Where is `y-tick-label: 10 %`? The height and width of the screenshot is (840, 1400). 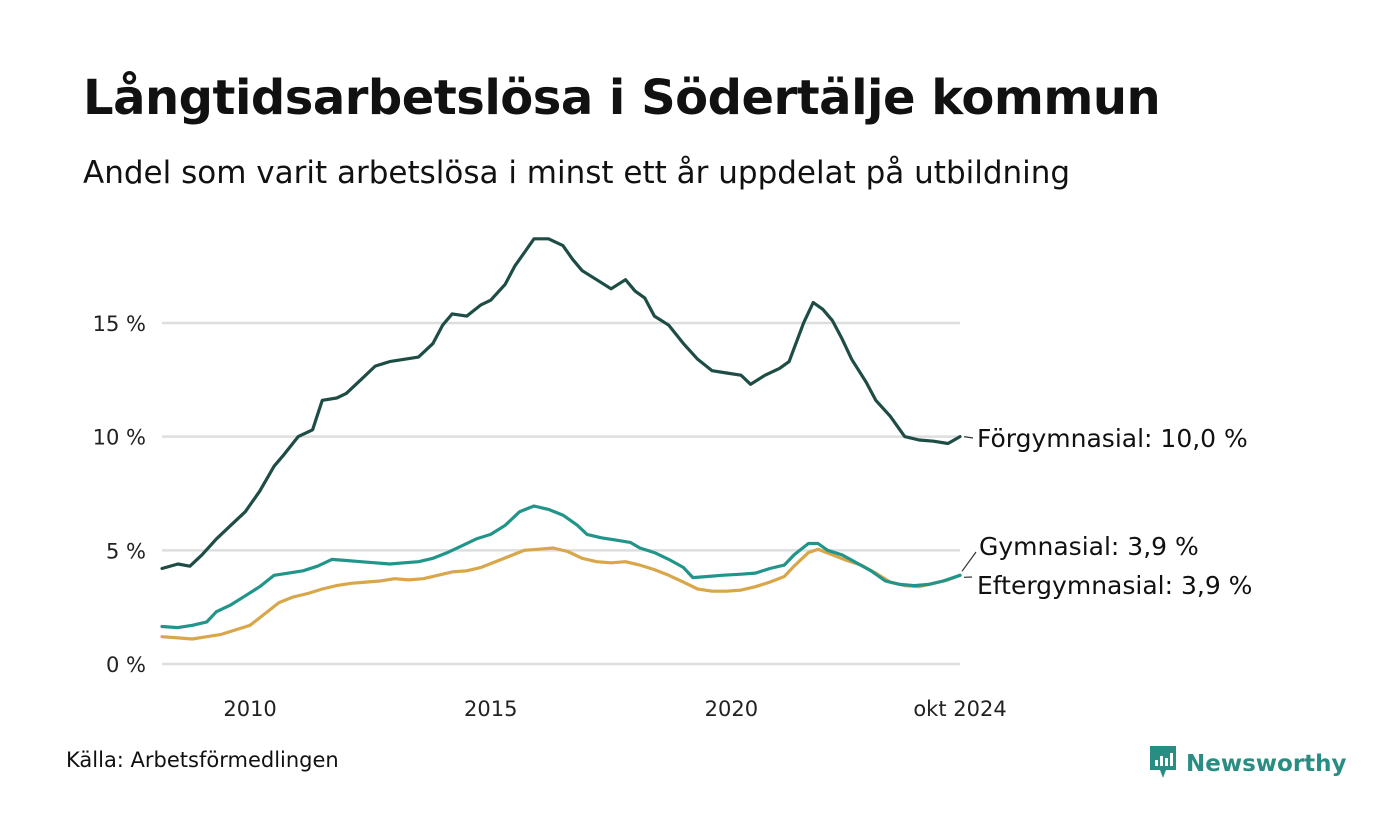
y-tick-label: 10 % is located at coordinates (119, 438).